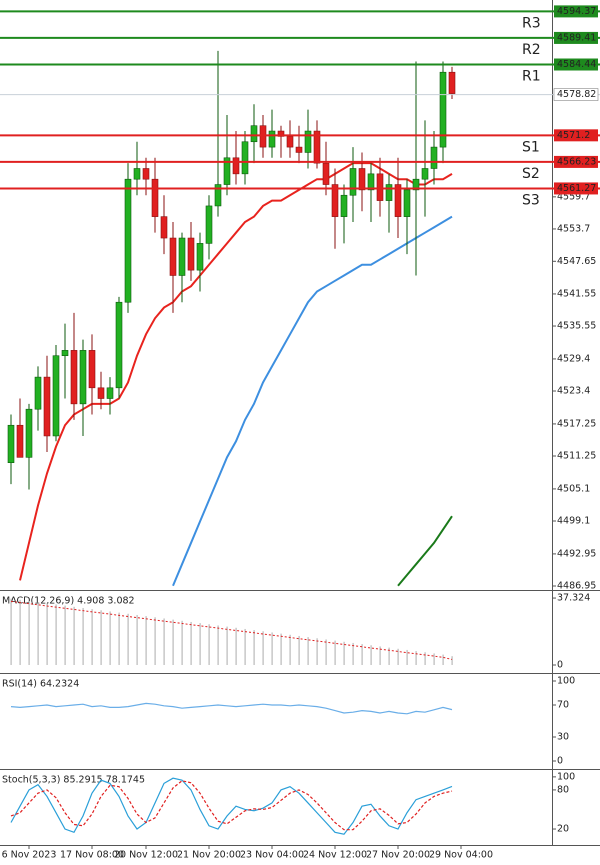  Describe the element at coordinates (398, 855) in the screenshot. I see `x-tick-label: 27 Nov 20:00` at that location.